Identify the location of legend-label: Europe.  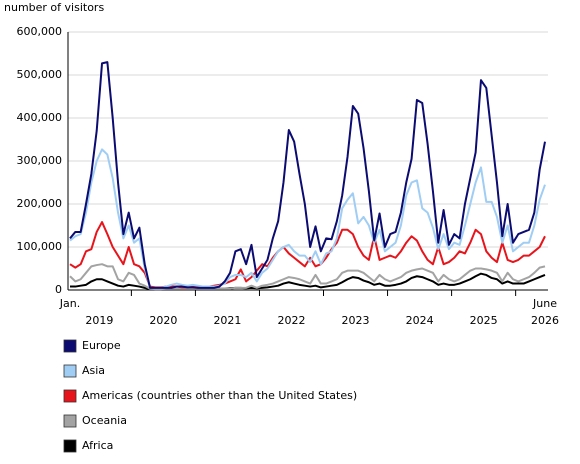
(101, 345).